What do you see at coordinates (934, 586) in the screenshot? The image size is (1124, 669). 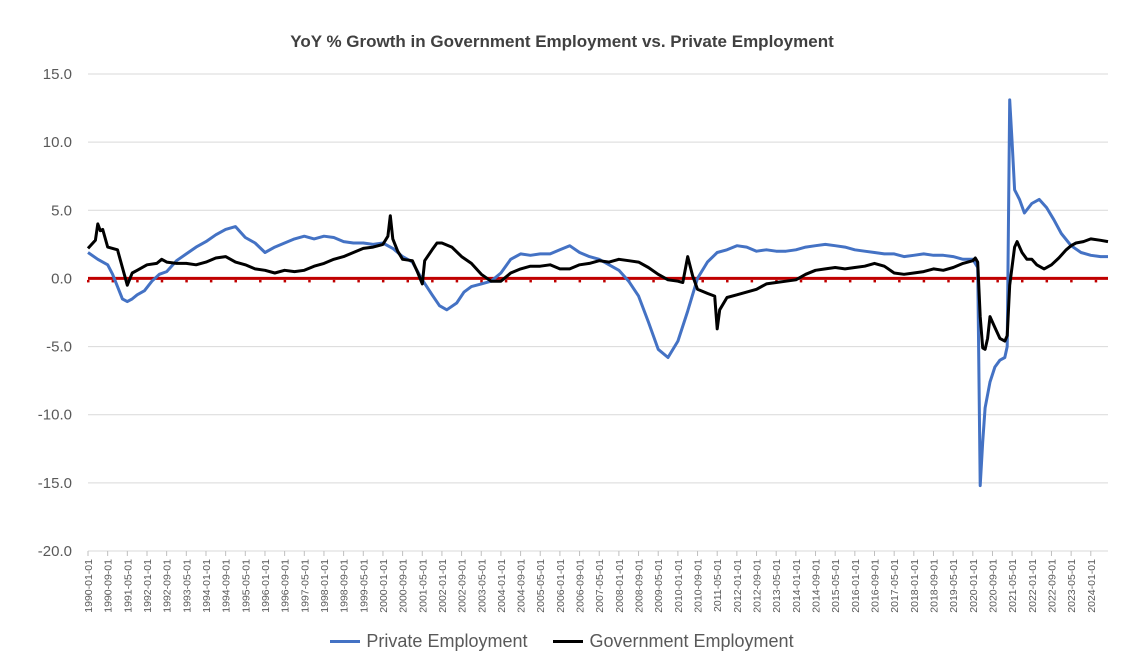 I see `x-tick-label: 2018-09-01` at bounding box center [934, 586].